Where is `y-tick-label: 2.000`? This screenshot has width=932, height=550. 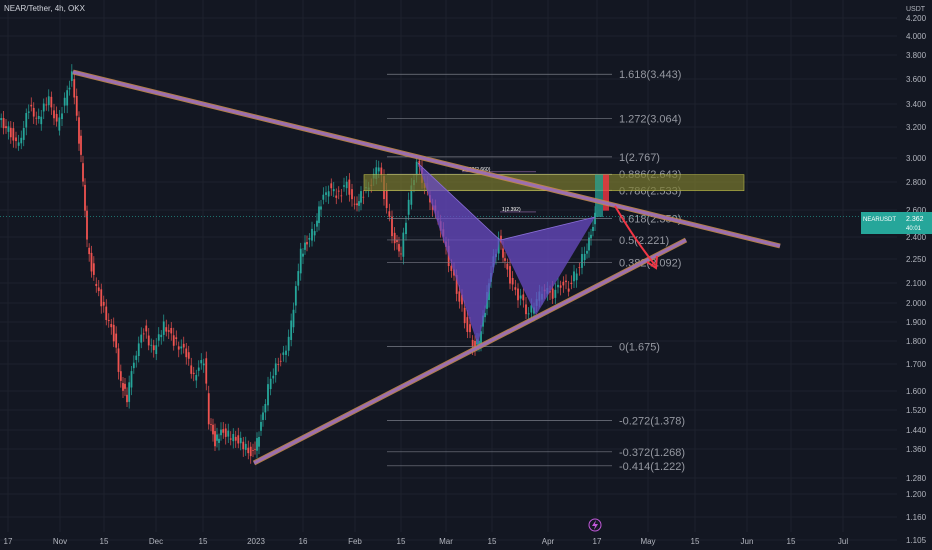
y-tick-label: 2.000 is located at coordinates (916, 303).